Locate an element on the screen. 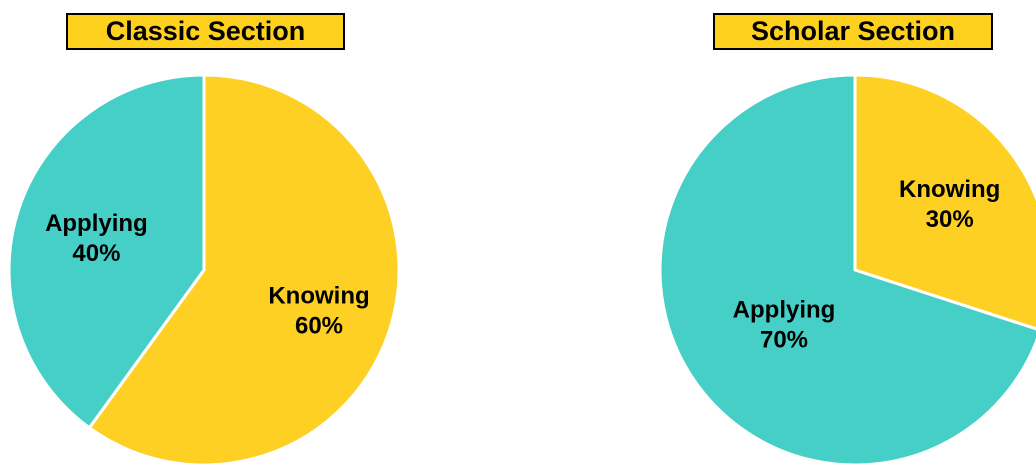 This screenshot has height=464, width=1036. slice-value-label: 70% is located at coordinates (784, 340).